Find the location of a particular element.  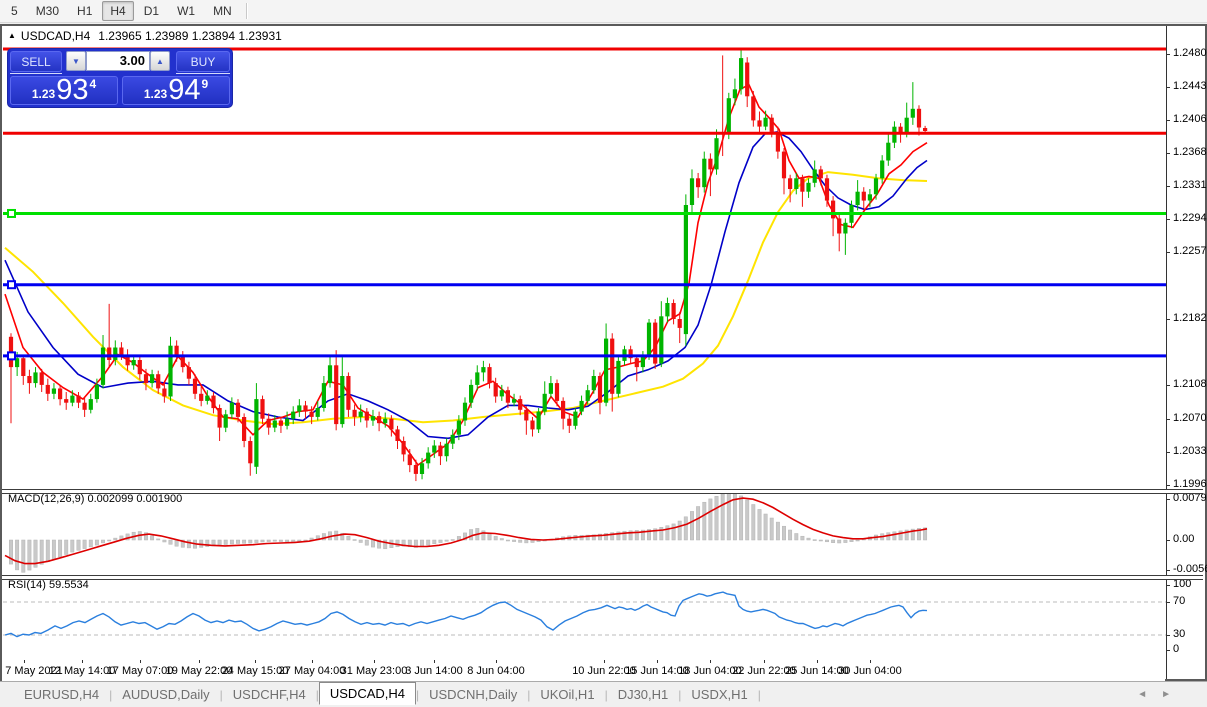

sell-button: SELL is located at coordinates (36, 61).